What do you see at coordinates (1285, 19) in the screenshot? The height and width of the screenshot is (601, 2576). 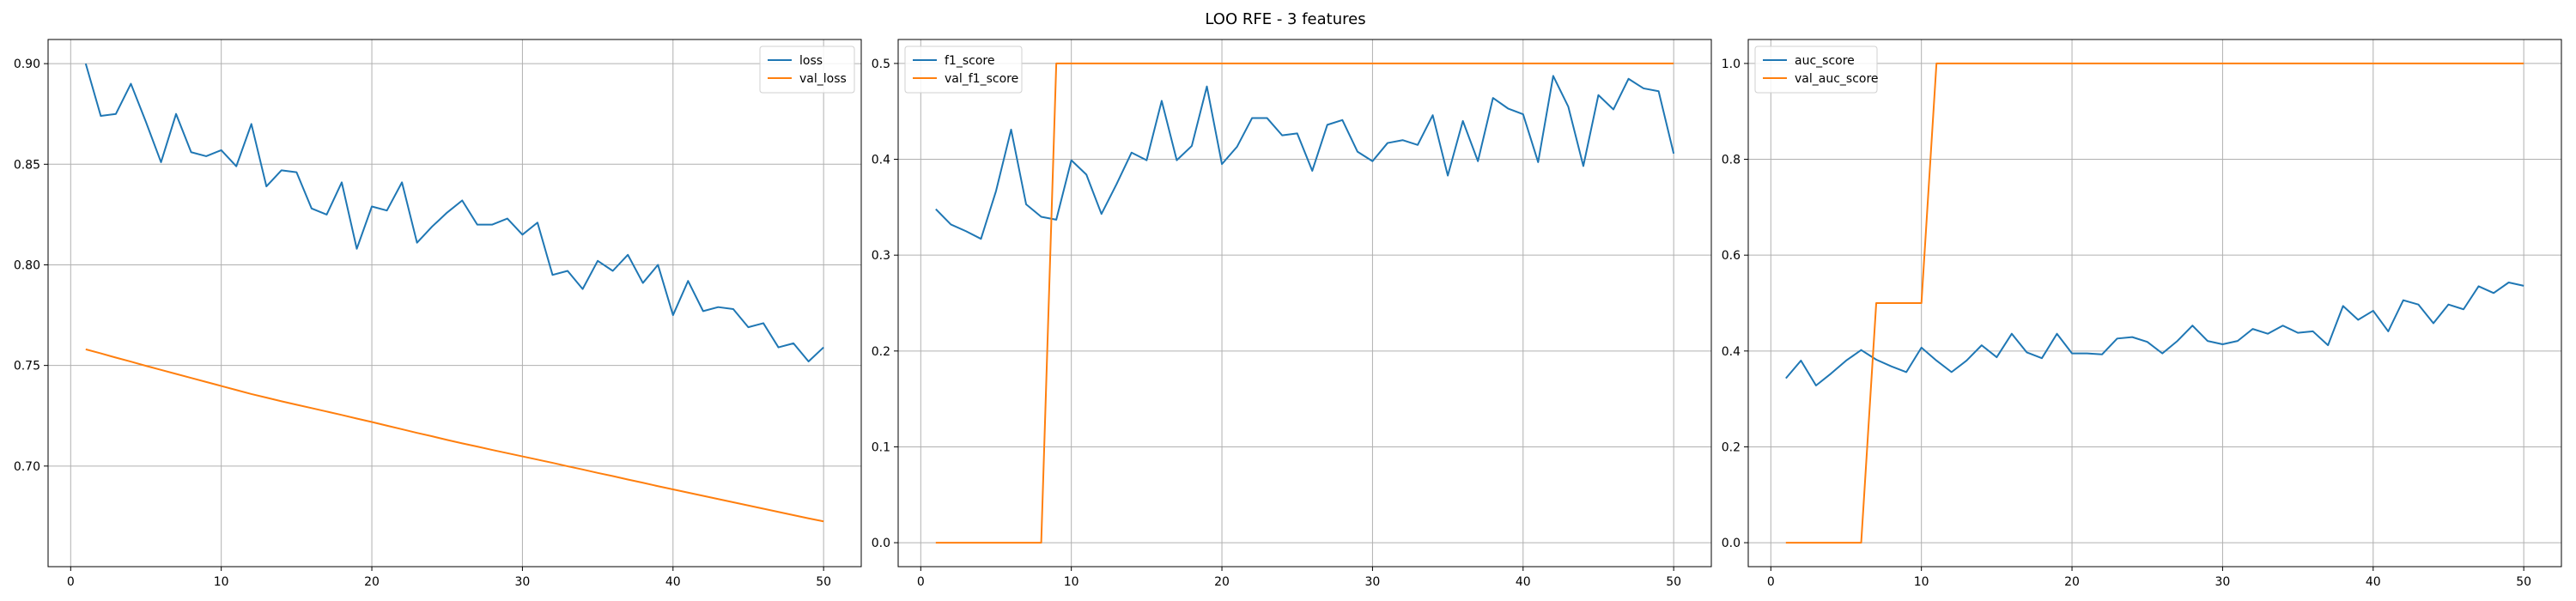 I see `figure-title: LOO RFE - 3 features` at bounding box center [1285, 19].